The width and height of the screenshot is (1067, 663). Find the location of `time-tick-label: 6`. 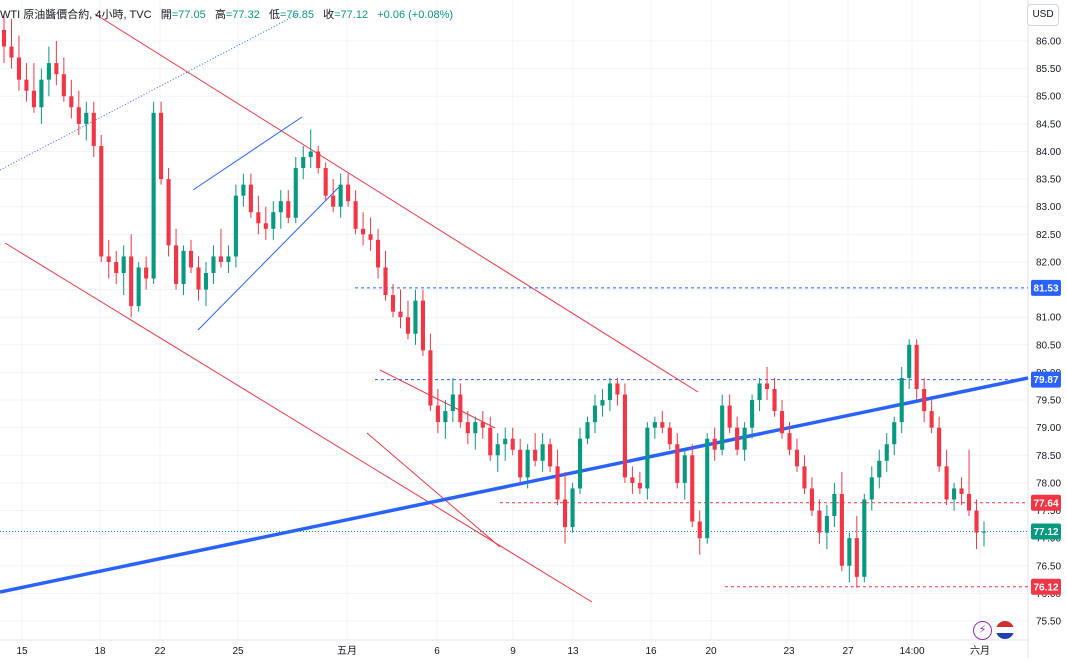

time-tick-label: 6 is located at coordinates (437, 651).